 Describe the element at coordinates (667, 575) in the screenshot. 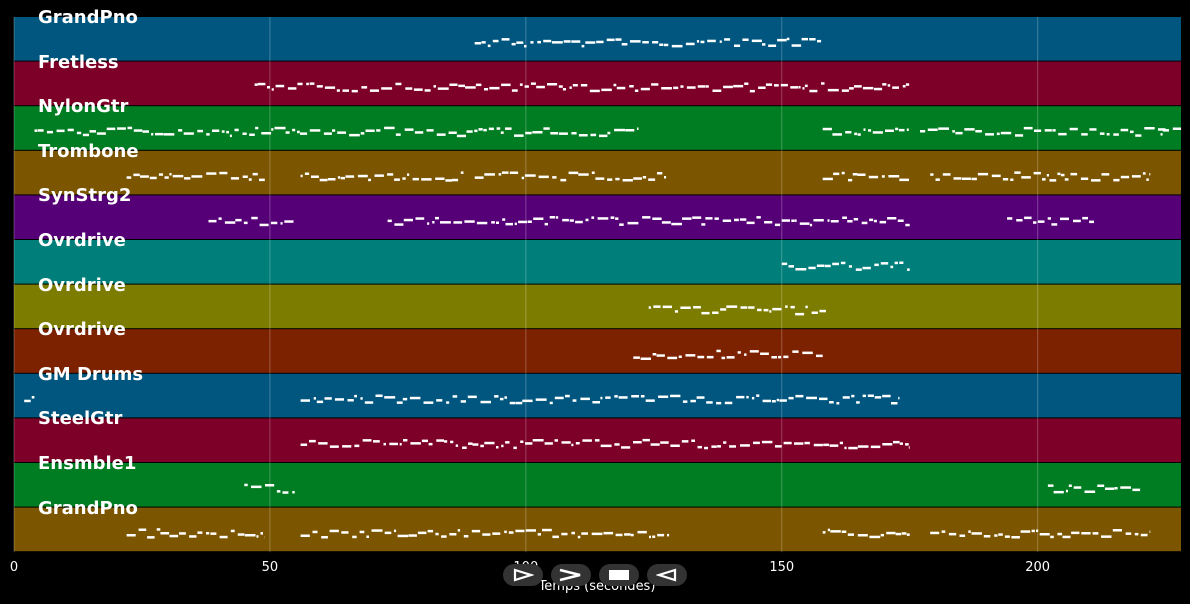

I see `rewind-button` at that location.